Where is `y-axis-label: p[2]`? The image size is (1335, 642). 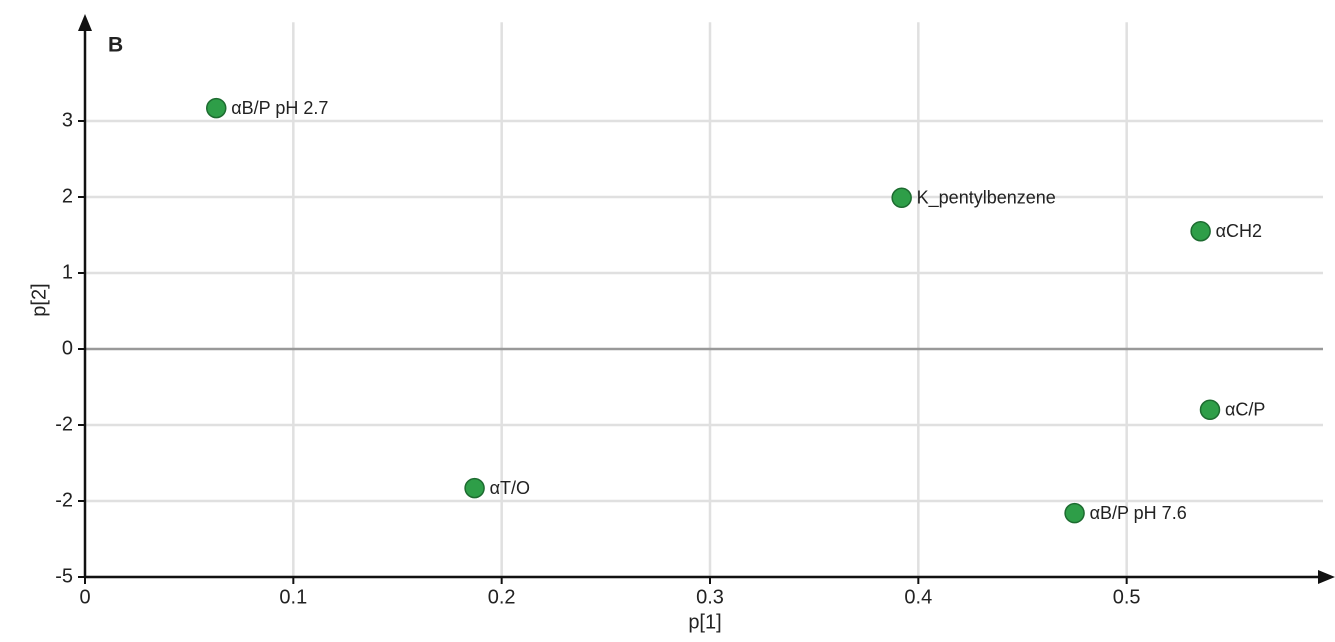 y-axis-label: p[2] is located at coordinates (39, 299).